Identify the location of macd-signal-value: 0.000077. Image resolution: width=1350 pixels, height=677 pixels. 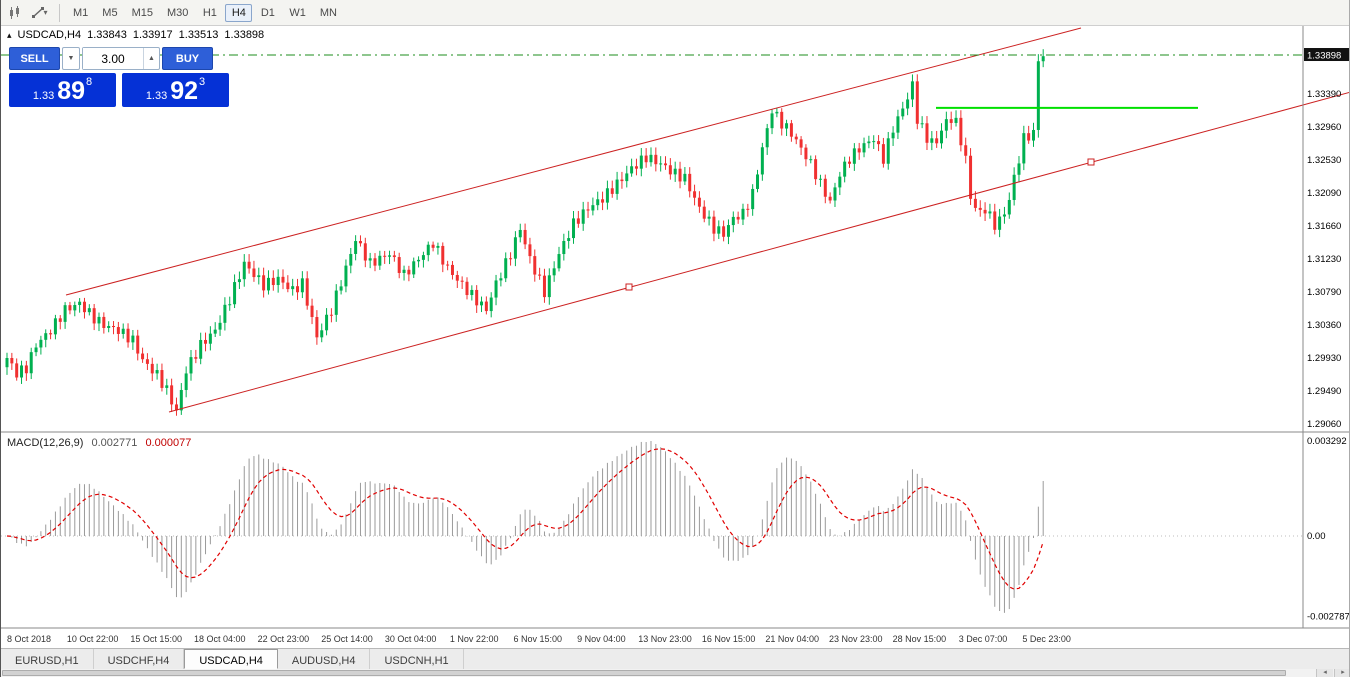
(168, 443).